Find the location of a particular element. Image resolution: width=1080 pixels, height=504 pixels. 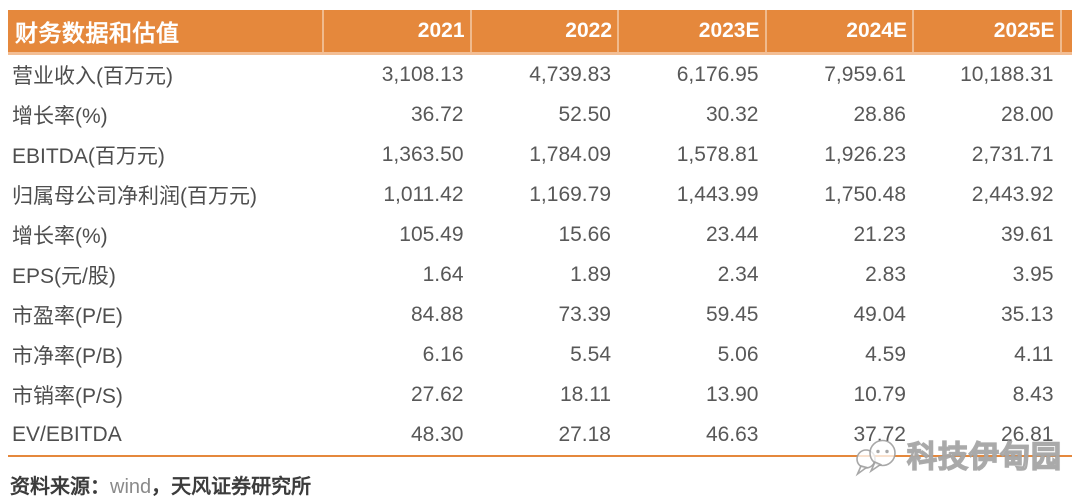

cell-value: 13.90 is located at coordinates (732, 394).